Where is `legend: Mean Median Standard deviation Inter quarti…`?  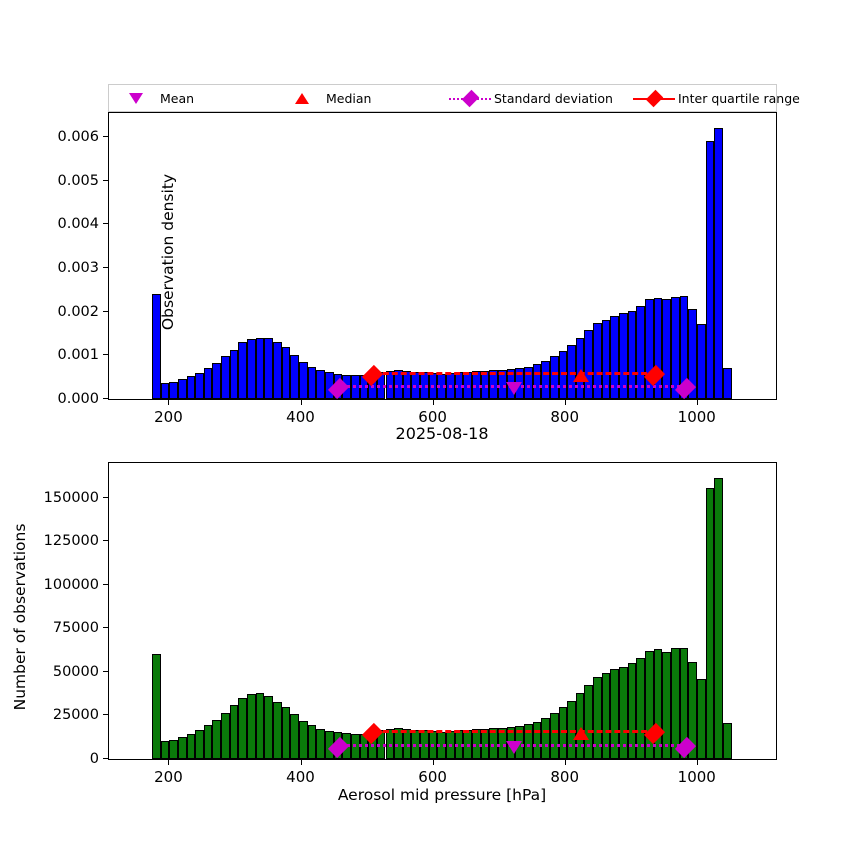 legend: Mean Median Standard deviation Inter quarti… is located at coordinates (454, 98).